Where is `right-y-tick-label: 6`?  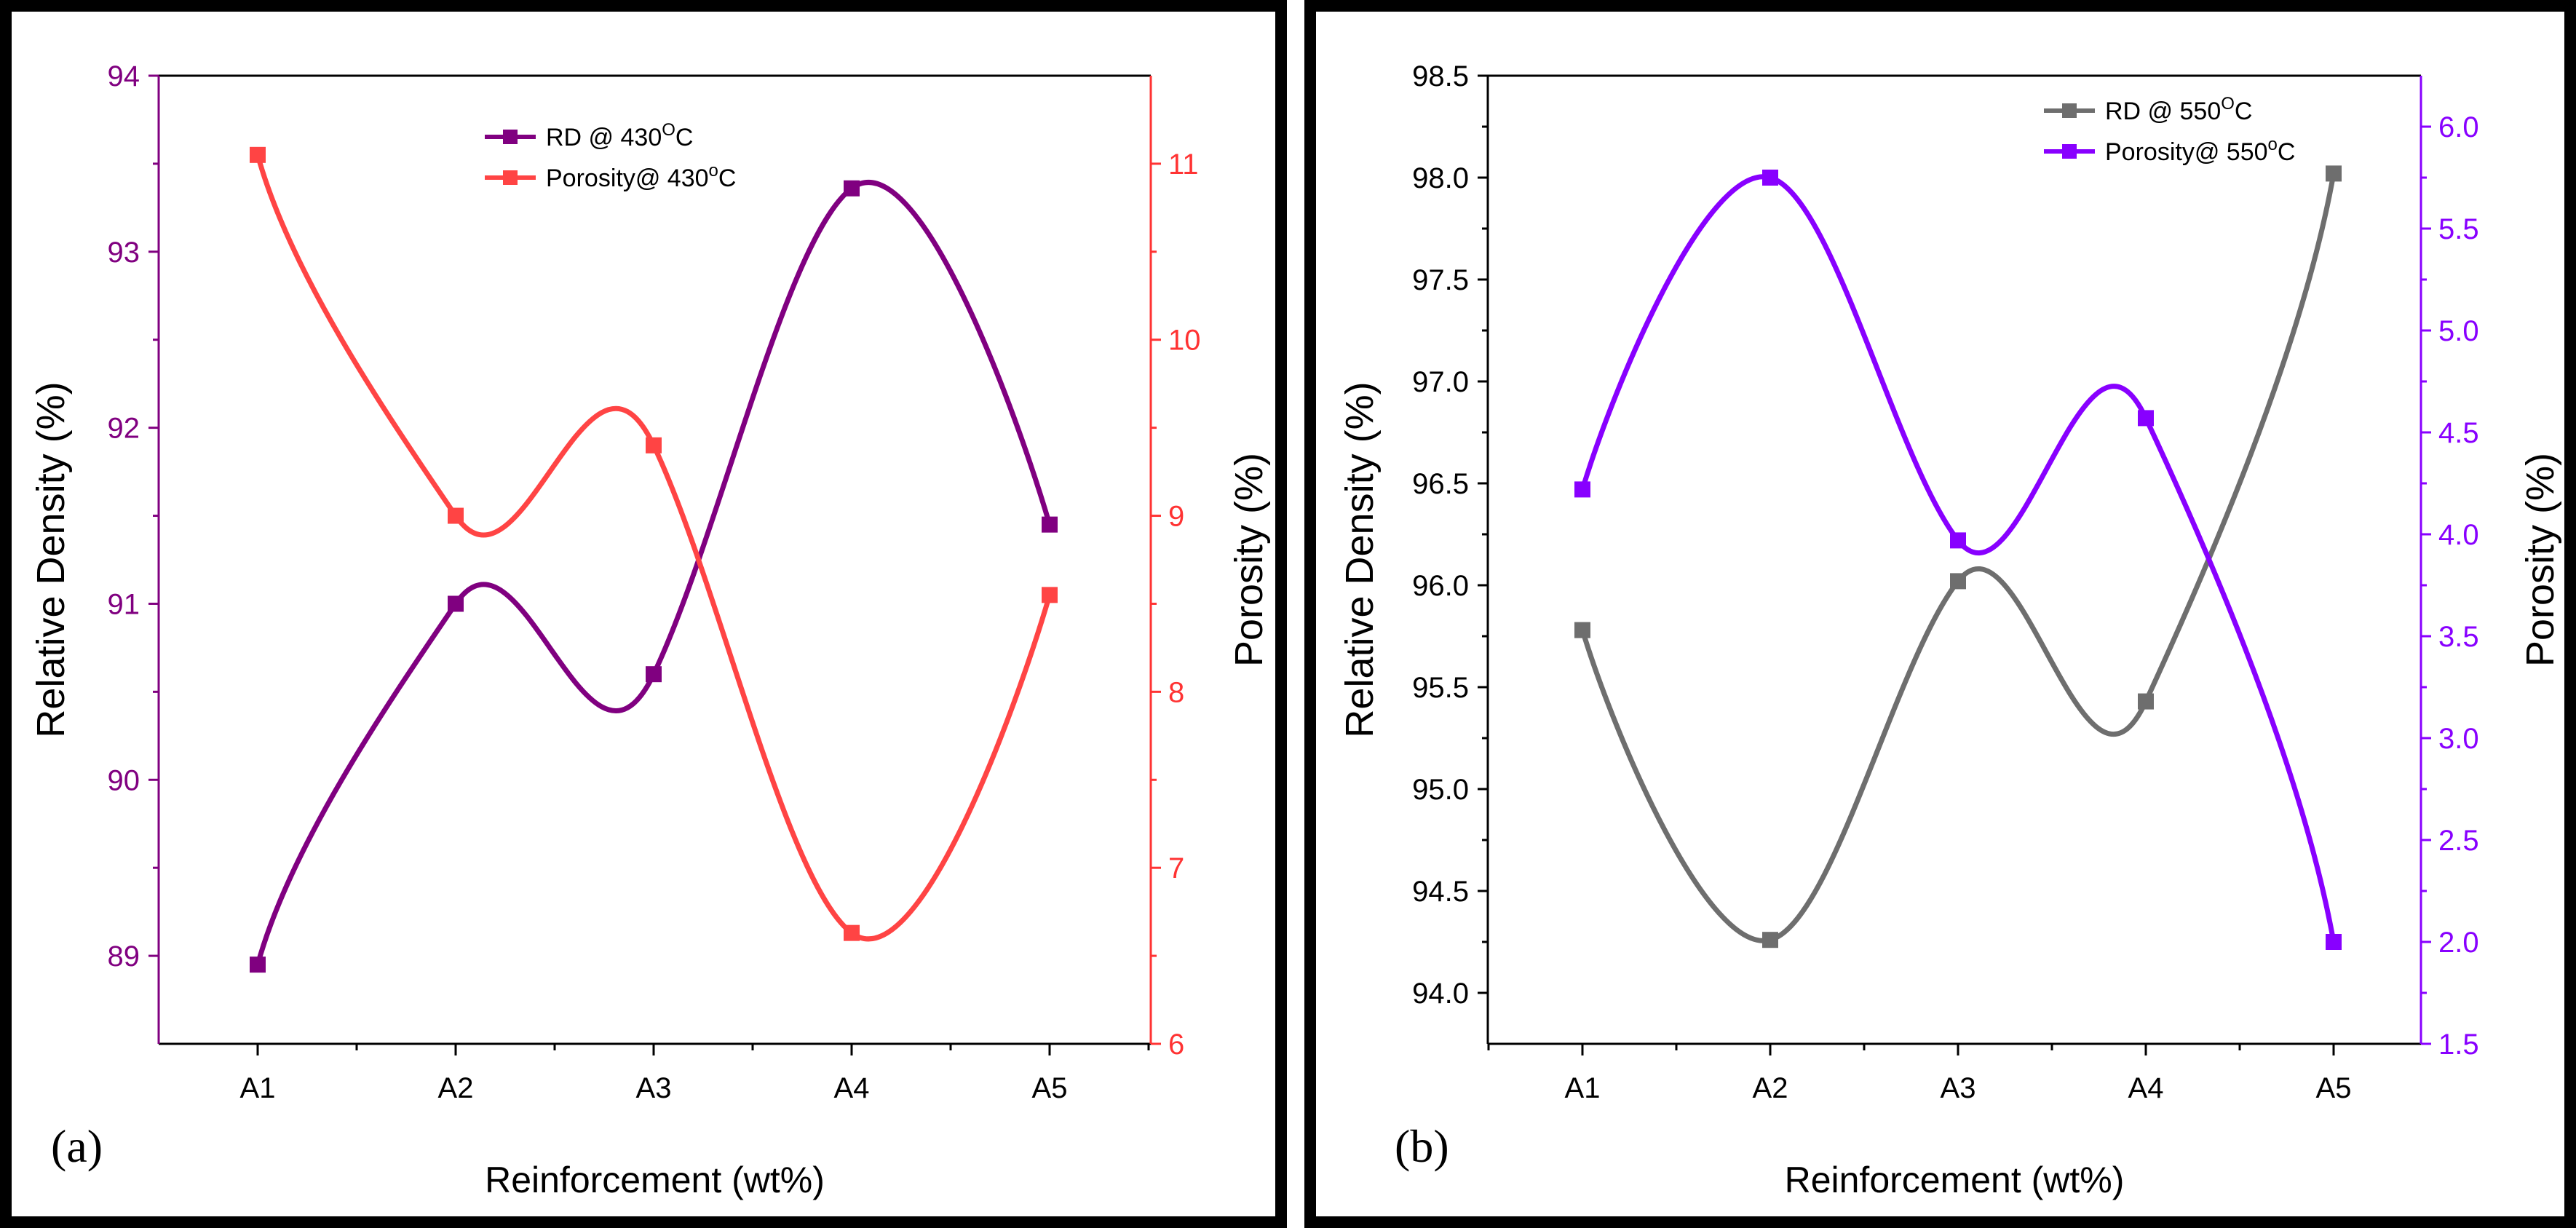 right-y-tick-label: 6 is located at coordinates (1176, 1045).